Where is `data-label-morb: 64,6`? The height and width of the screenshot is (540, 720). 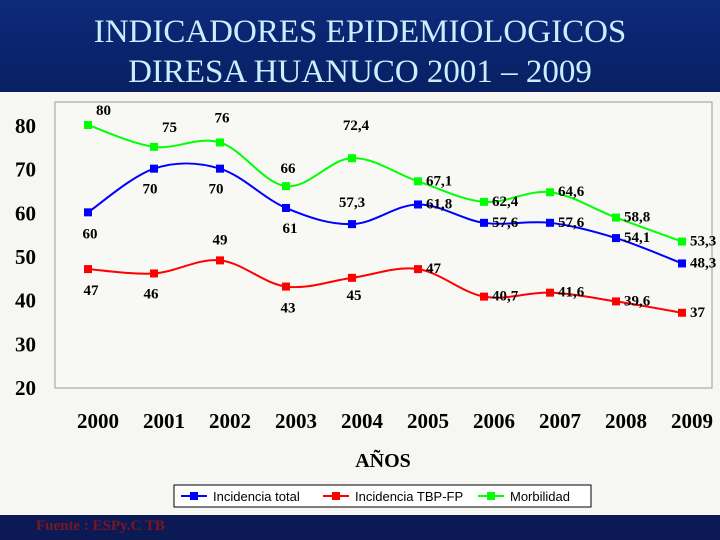
data-label-morb: 64,6 is located at coordinates (571, 192).